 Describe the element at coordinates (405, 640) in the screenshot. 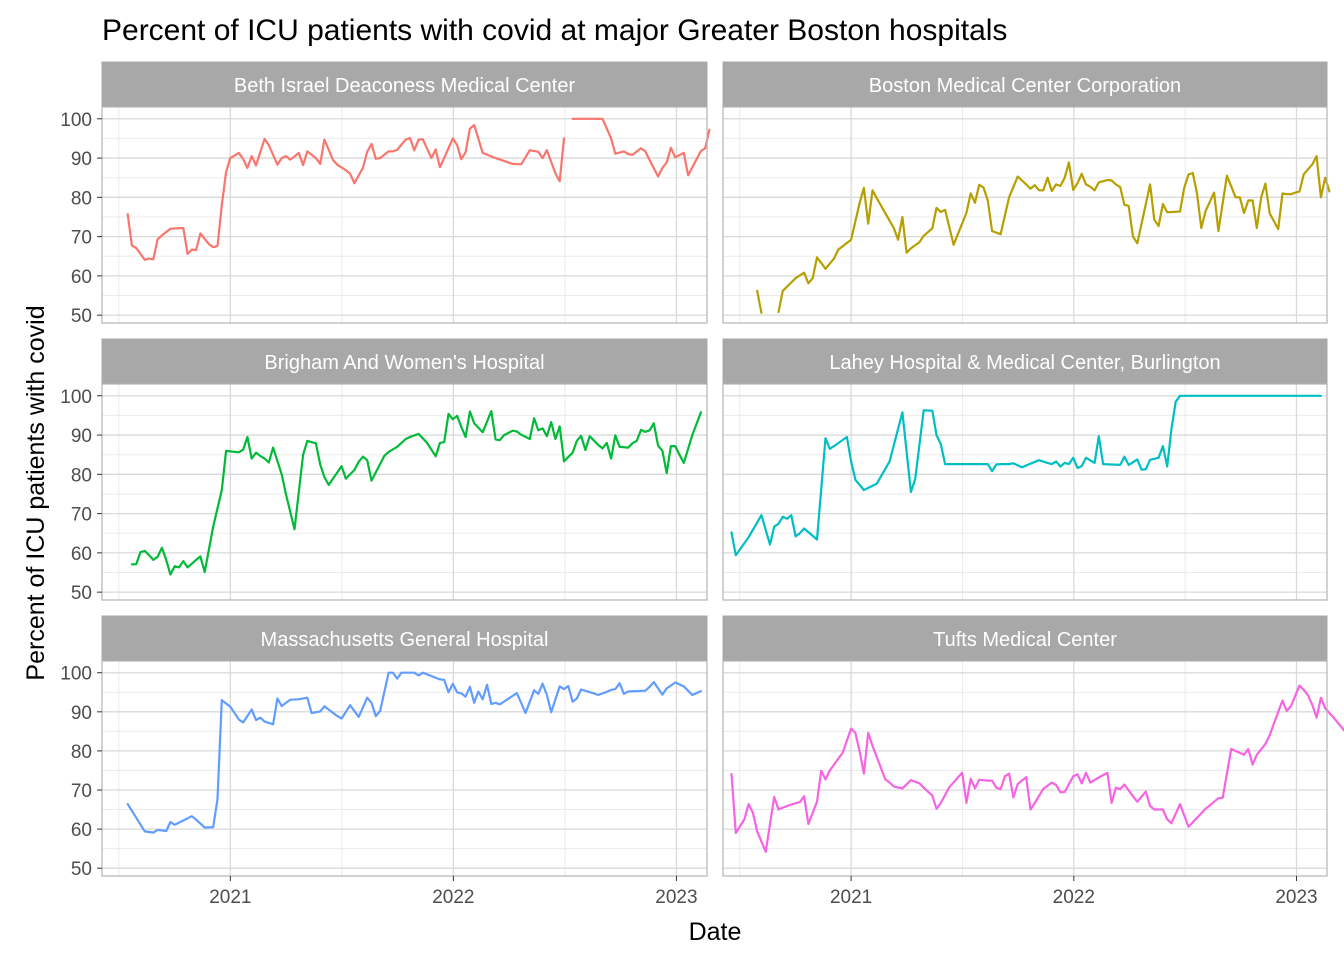

I see `facet-strip-label: Massachusetts General Hospital` at that location.